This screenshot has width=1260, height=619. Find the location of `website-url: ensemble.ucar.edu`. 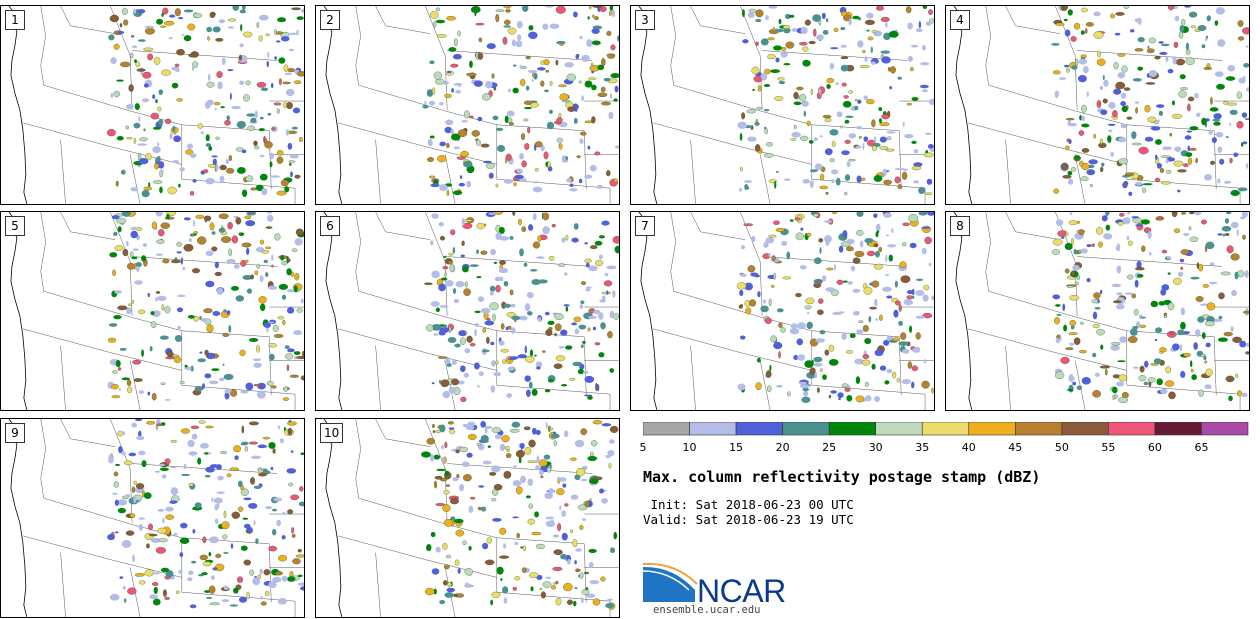

website-url: ensemble.ucar.edu is located at coordinates (707, 610).